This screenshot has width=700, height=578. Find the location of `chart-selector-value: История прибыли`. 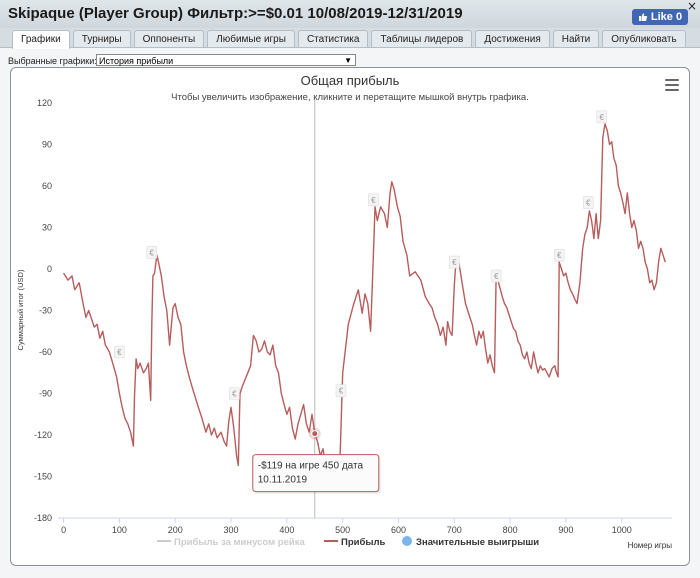

chart-selector-value: История прибыли is located at coordinates (136, 61).